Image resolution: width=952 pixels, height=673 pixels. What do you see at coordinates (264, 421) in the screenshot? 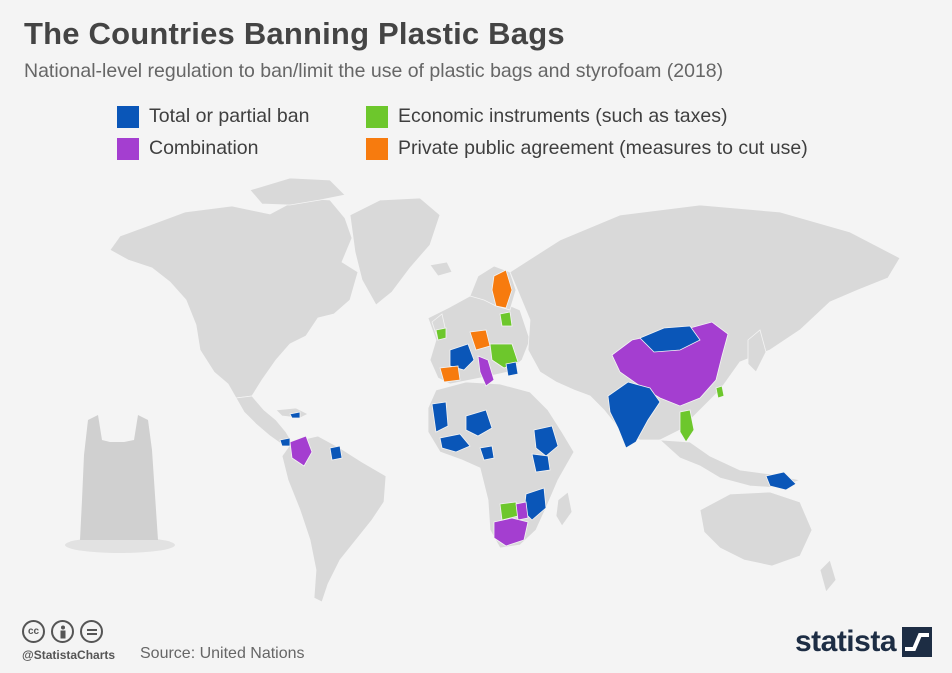
I see `central-america` at bounding box center [264, 421].